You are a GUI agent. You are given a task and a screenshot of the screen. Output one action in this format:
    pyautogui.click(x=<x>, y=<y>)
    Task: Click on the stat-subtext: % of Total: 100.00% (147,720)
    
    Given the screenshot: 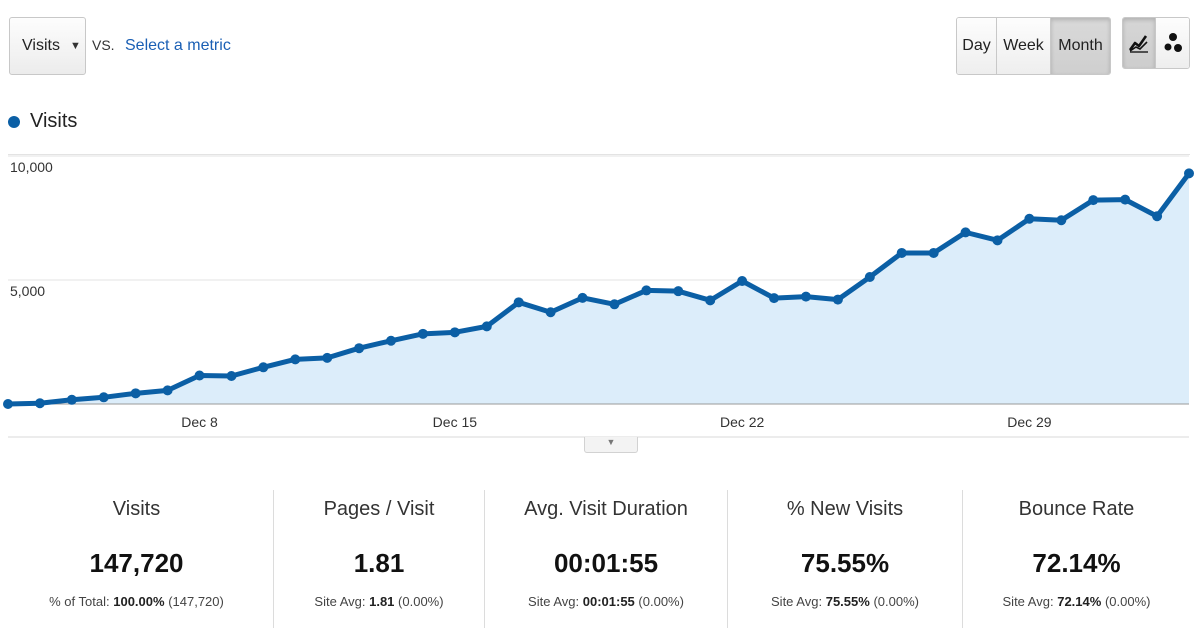 What is the action you would take?
    pyautogui.click(x=136, y=601)
    